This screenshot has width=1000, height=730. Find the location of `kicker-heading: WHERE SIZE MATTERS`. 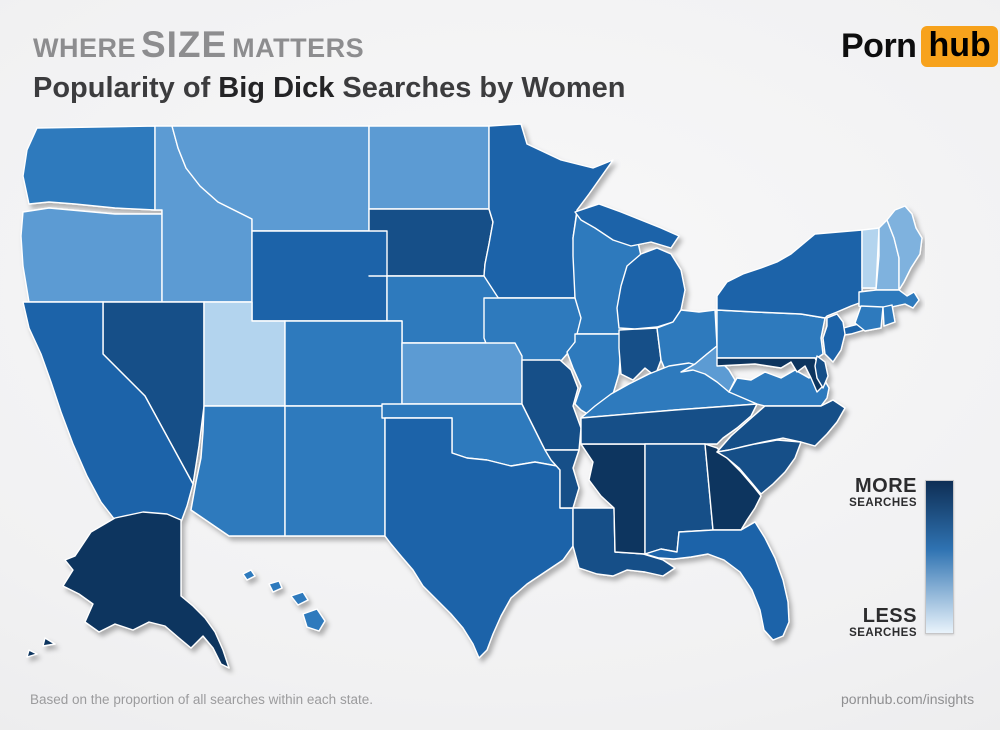

kicker-heading: WHERE SIZE MATTERS is located at coordinates (198, 45).